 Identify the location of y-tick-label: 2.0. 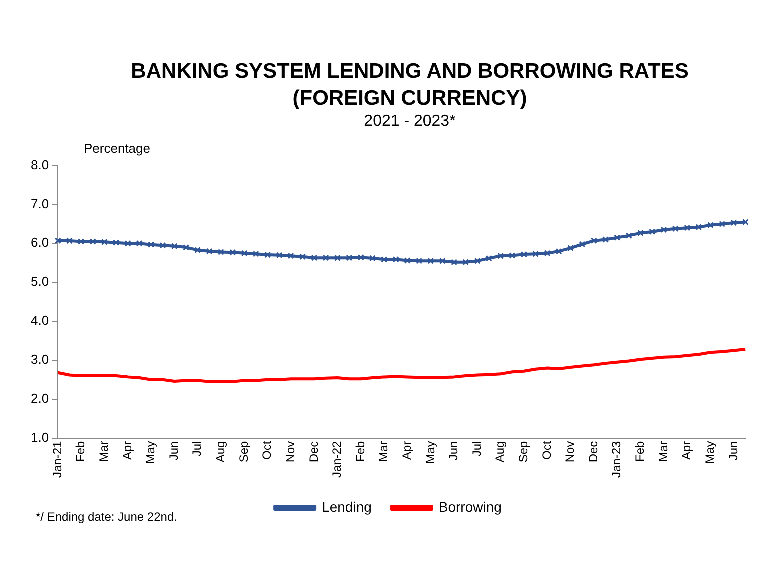
(40, 398).